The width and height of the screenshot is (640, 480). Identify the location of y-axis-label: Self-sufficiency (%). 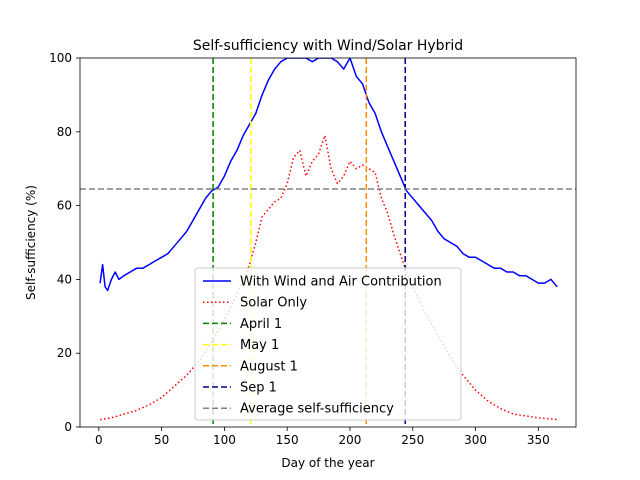
(31, 242).